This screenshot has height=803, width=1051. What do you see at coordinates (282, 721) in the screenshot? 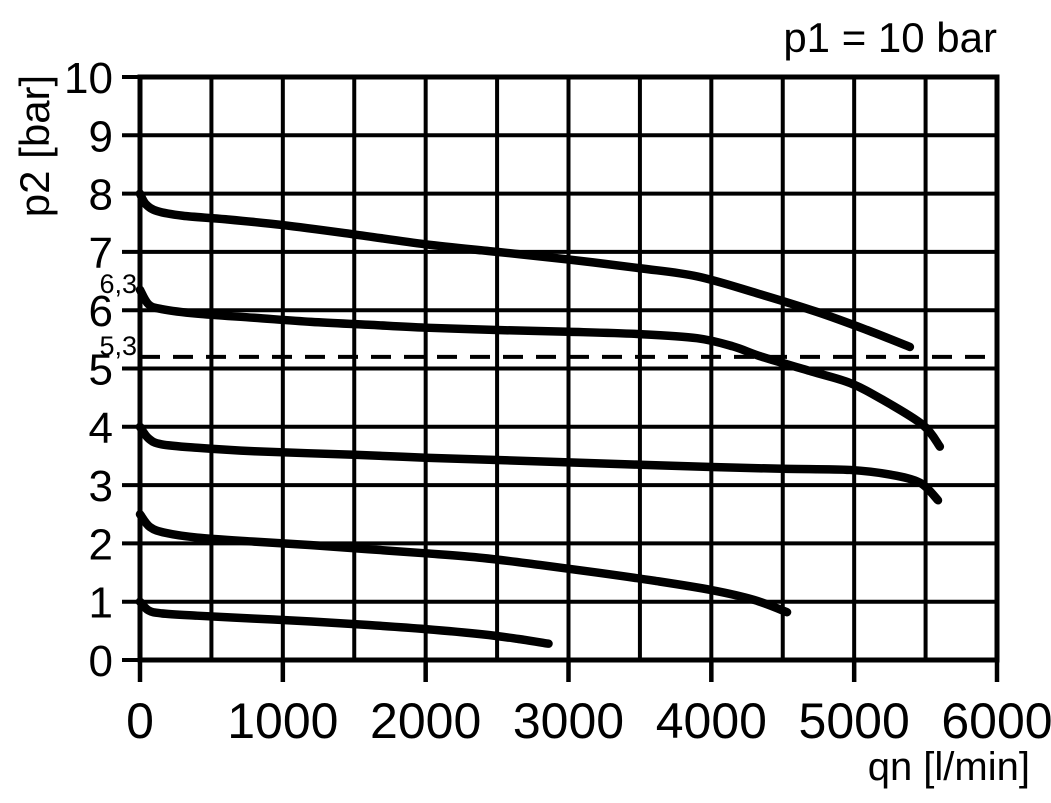
I see `x-tick-label: 1000` at bounding box center [282, 721].